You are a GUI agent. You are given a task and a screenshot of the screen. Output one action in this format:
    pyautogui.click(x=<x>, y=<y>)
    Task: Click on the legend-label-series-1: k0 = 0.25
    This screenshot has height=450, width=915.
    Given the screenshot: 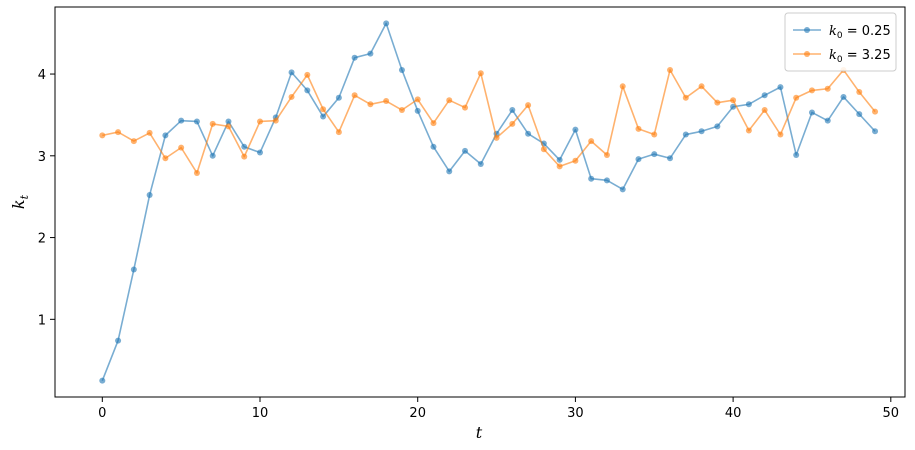 What is the action you would take?
    pyautogui.click(x=860, y=32)
    